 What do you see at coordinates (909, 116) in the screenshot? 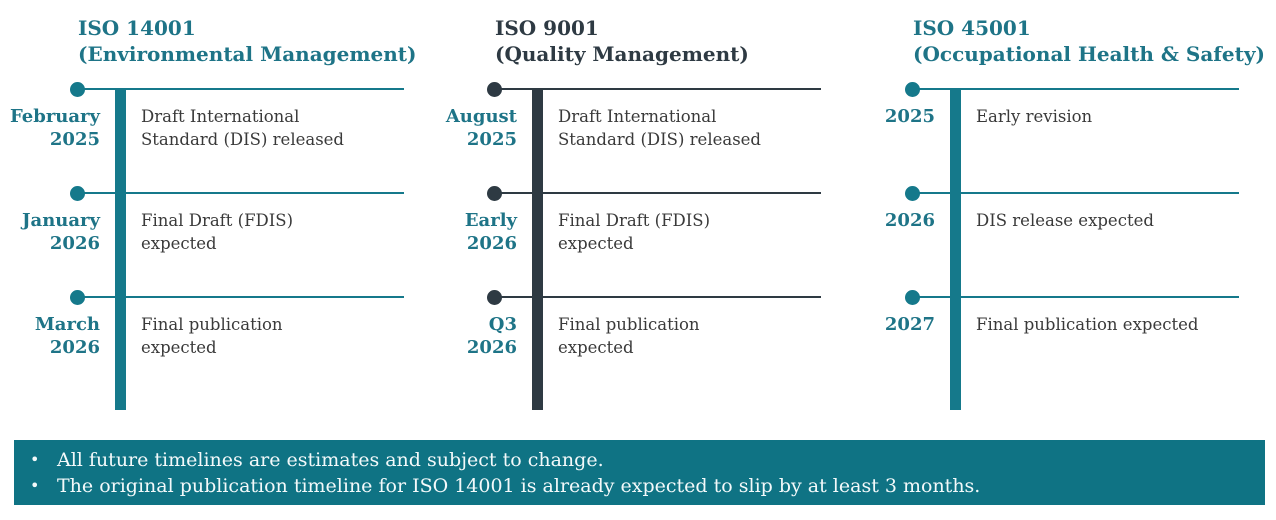
I see `event-date-line1: 2025` at bounding box center [909, 116].